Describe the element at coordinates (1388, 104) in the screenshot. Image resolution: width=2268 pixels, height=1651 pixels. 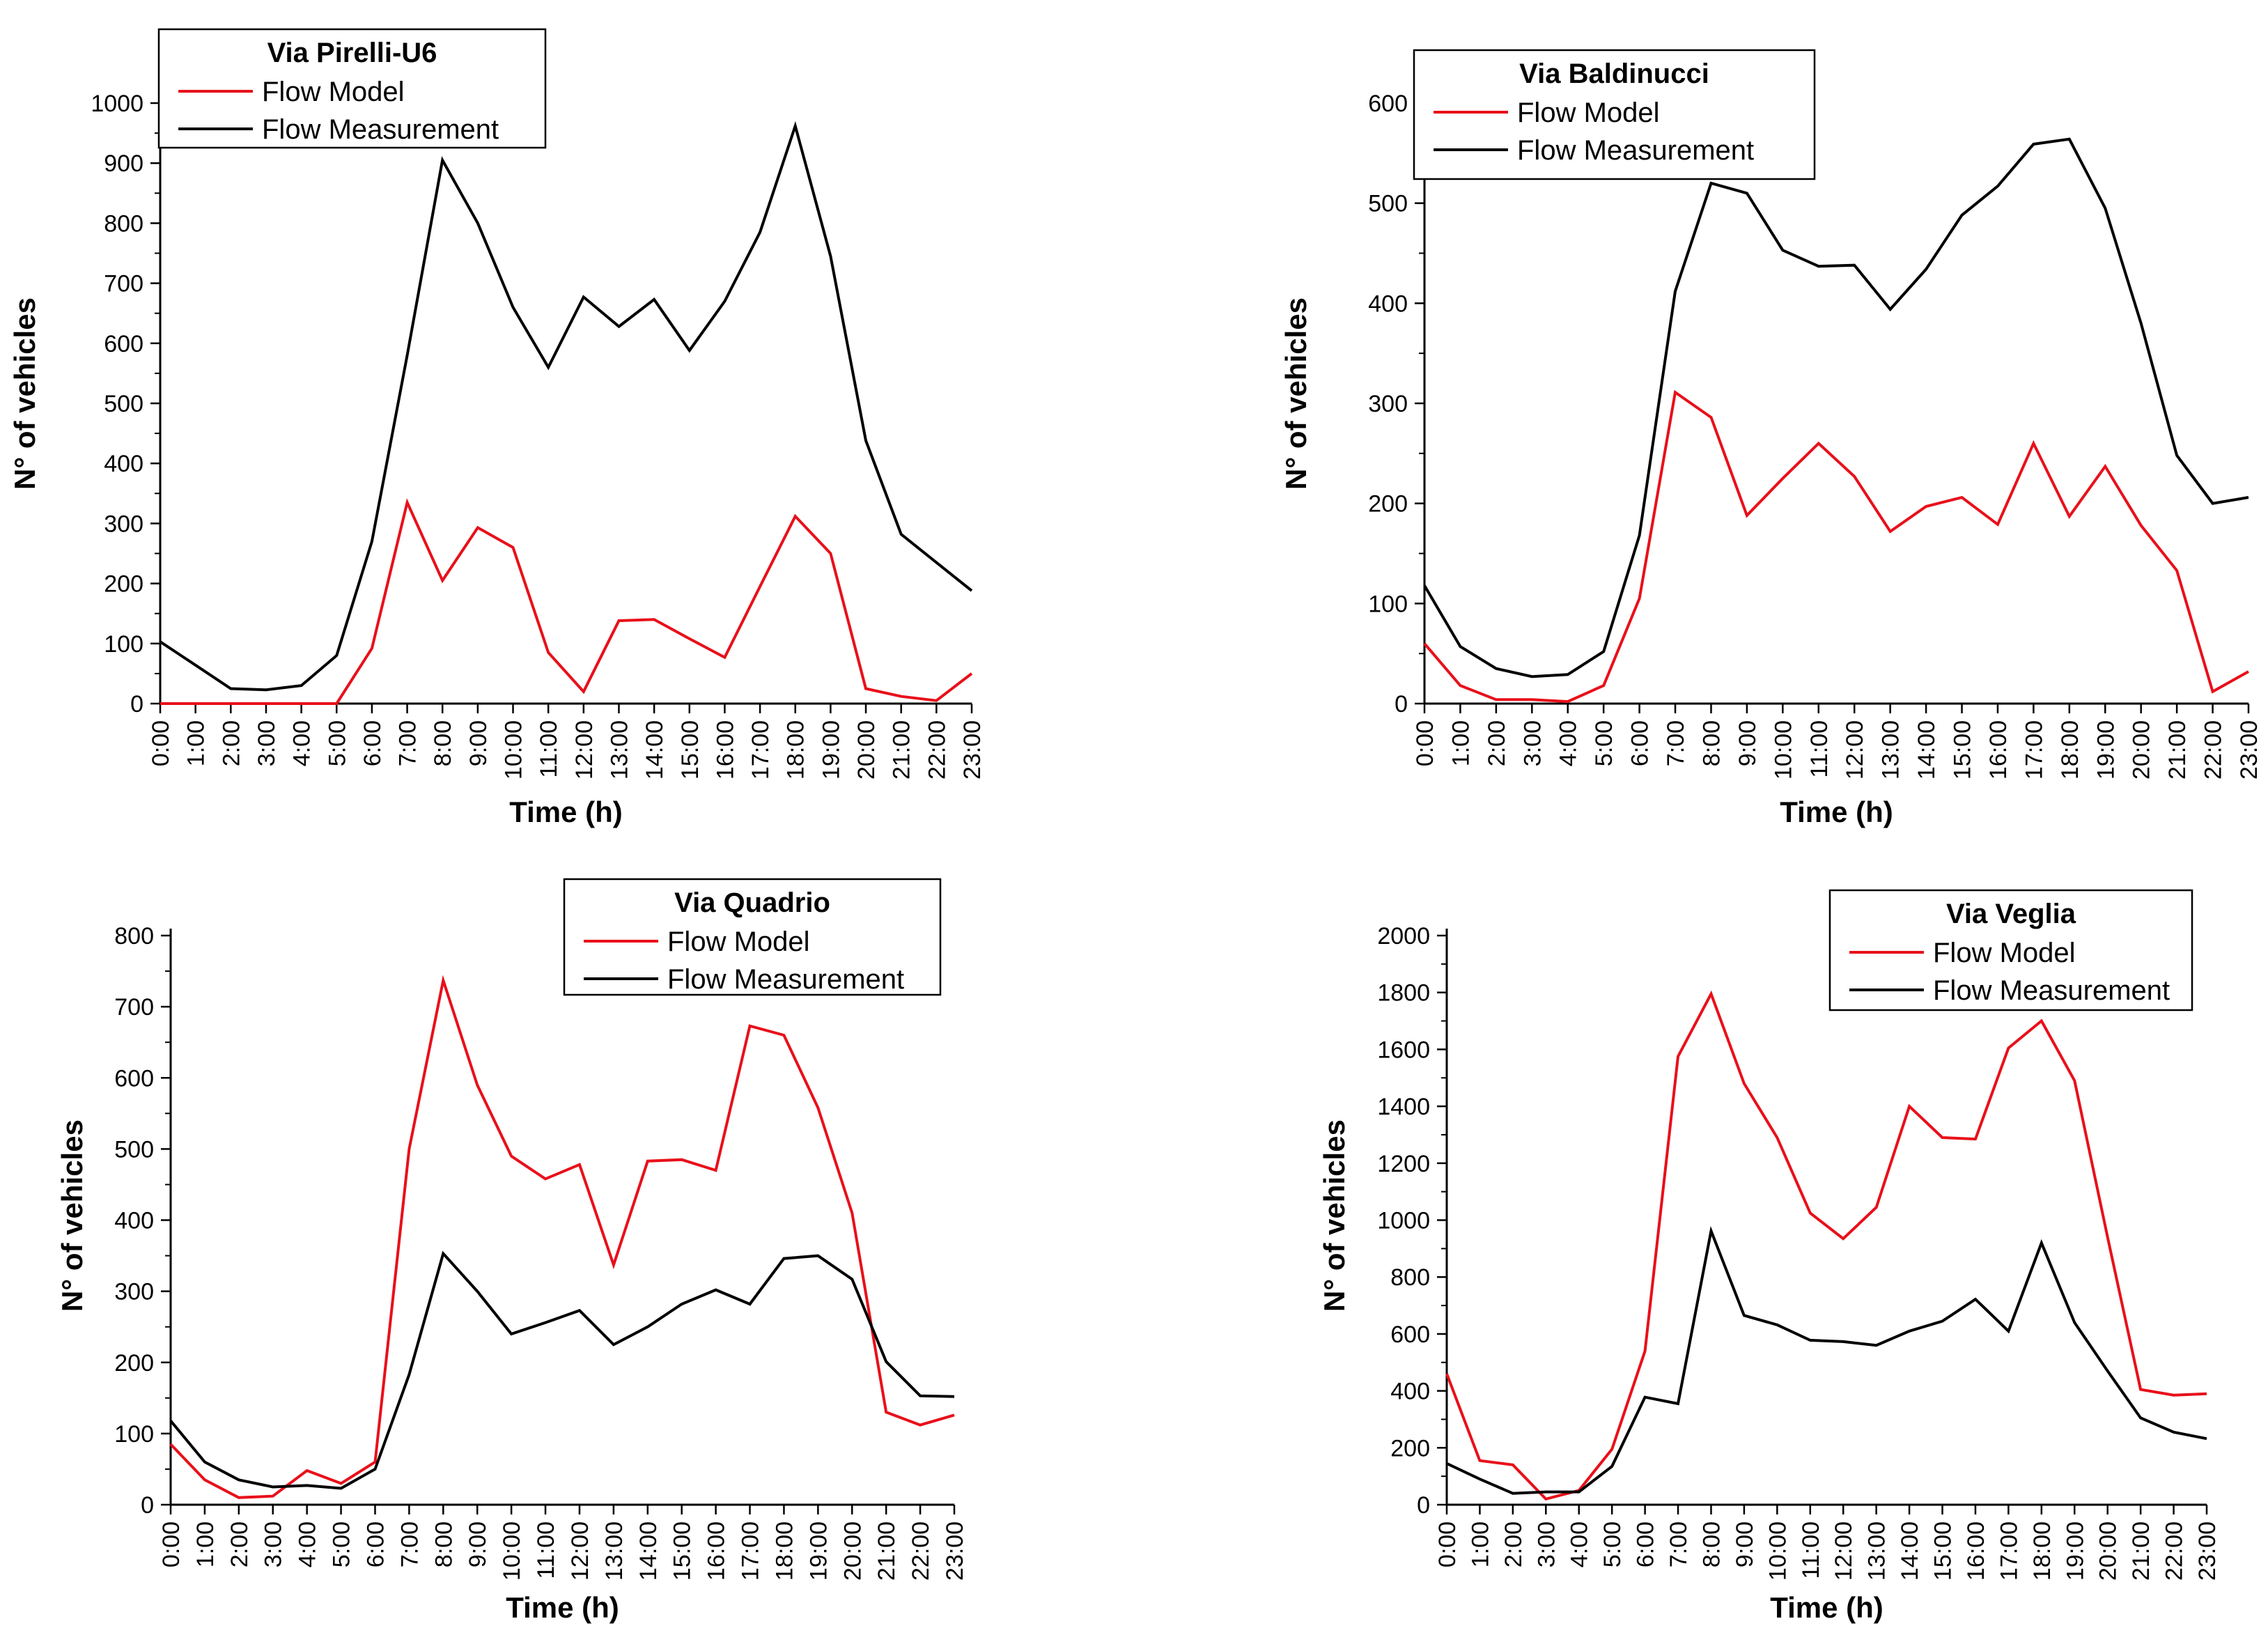
I see `y-tick-label: 600` at that location.